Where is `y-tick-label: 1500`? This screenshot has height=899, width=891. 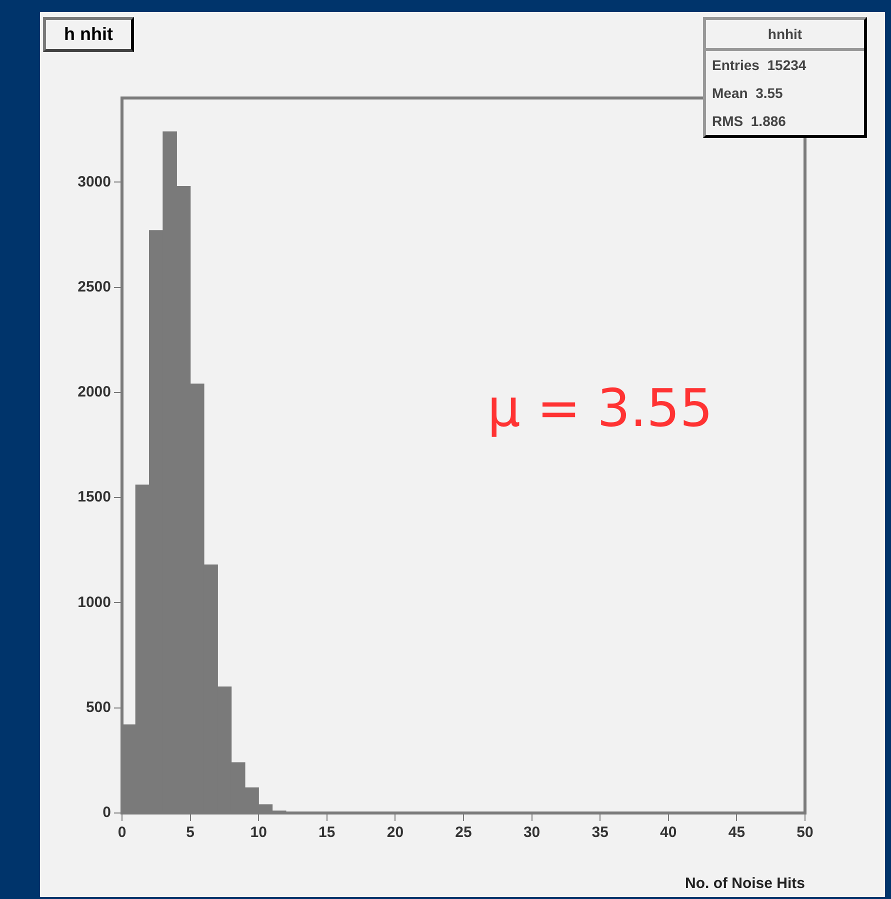 y-tick-label: 1500 is located at coordinates (94, 497).